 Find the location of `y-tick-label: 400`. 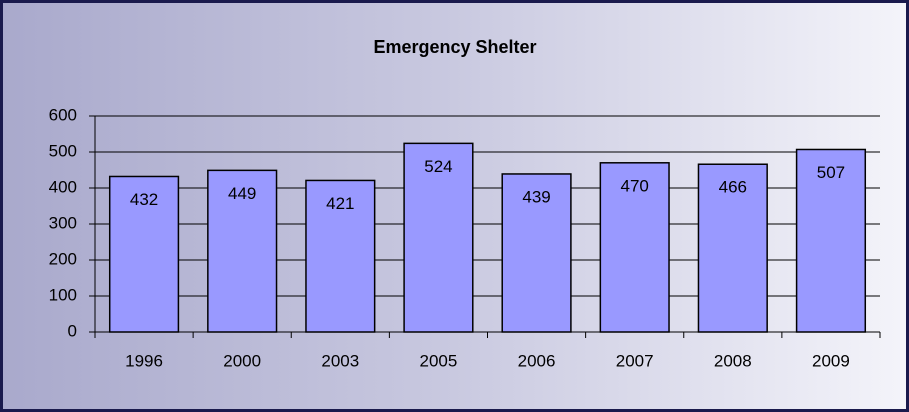

y-tick-label: 400 is located at coordinates (63, 186).